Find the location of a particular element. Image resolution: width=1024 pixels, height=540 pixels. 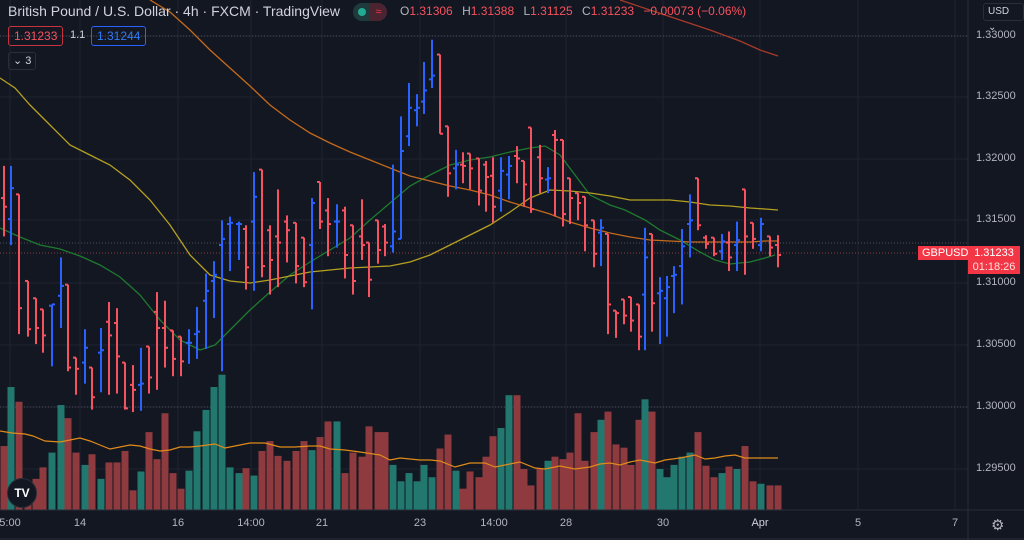

low-value: 1.31125 is located at coordinates (551, 11).